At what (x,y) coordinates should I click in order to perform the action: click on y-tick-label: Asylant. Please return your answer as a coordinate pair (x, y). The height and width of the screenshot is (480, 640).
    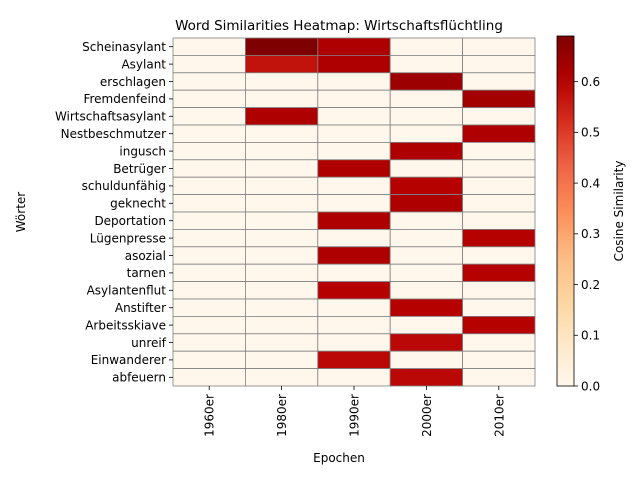
    Looking at the image, I should click on (143, 64).